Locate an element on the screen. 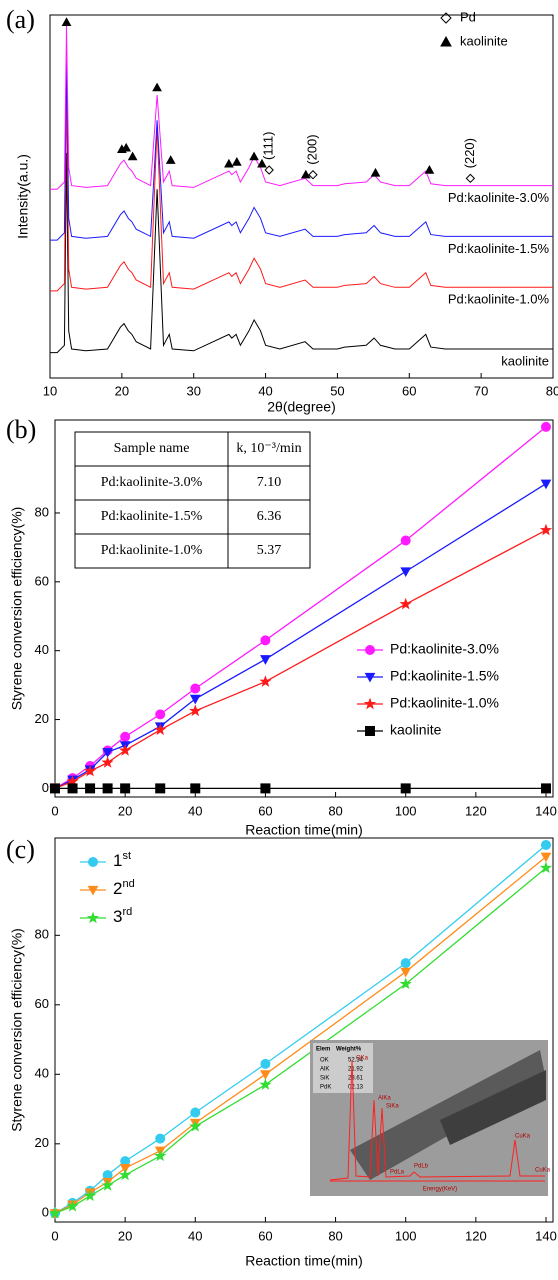 This screenshot has width=558, height=1280. y-axis-label: Styrene conversion efficiency(%) is located at coordinates (17, 1030).